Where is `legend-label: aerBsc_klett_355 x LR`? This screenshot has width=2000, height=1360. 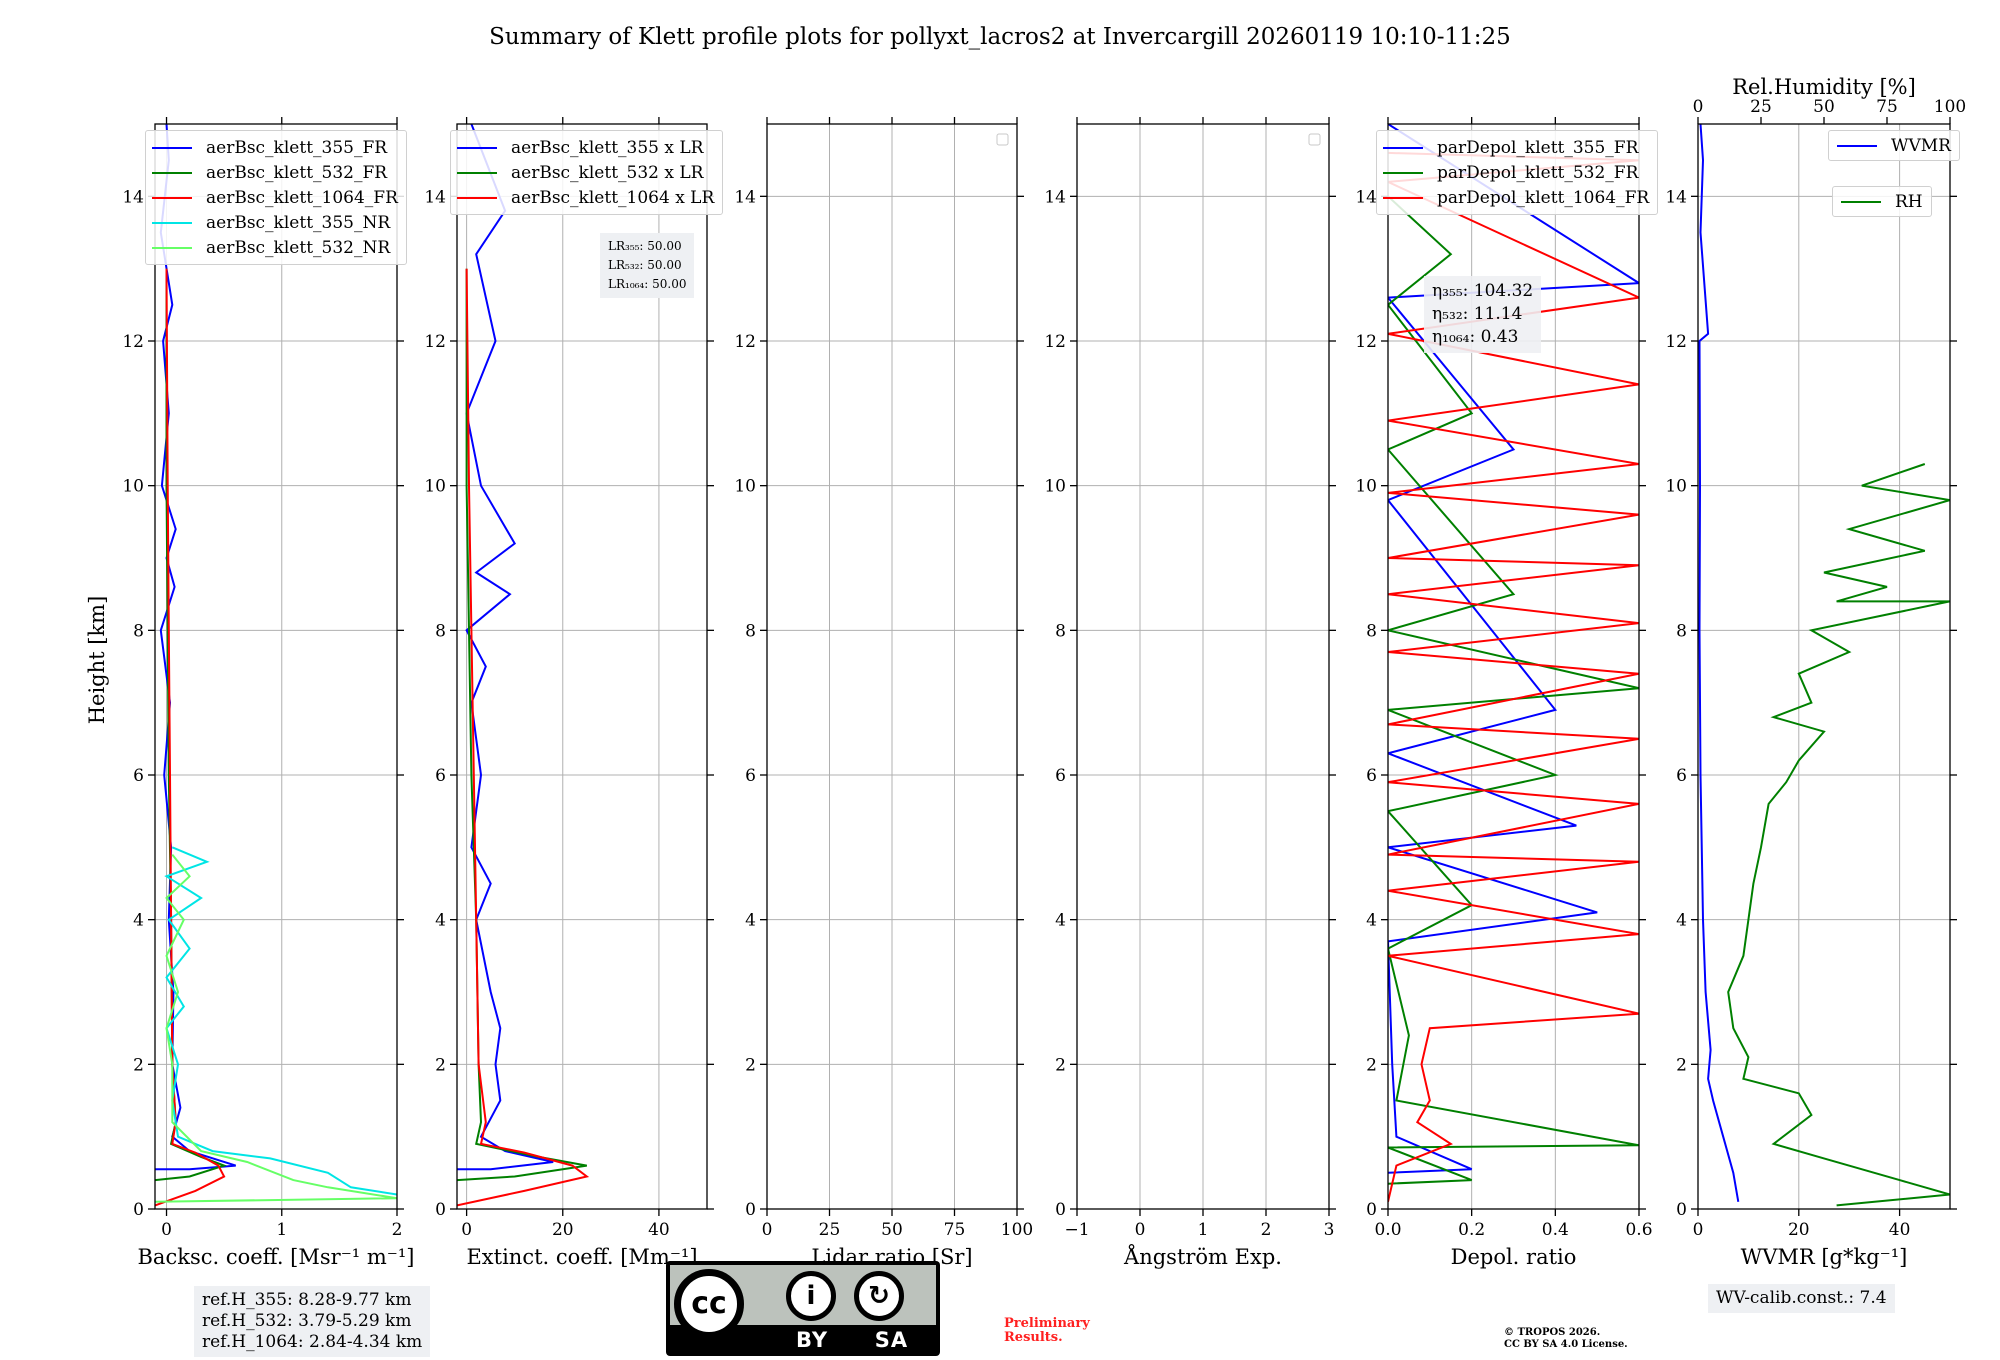 legend-label: aerBsc_klett_355 x LR is located at coordinates (607, 147).